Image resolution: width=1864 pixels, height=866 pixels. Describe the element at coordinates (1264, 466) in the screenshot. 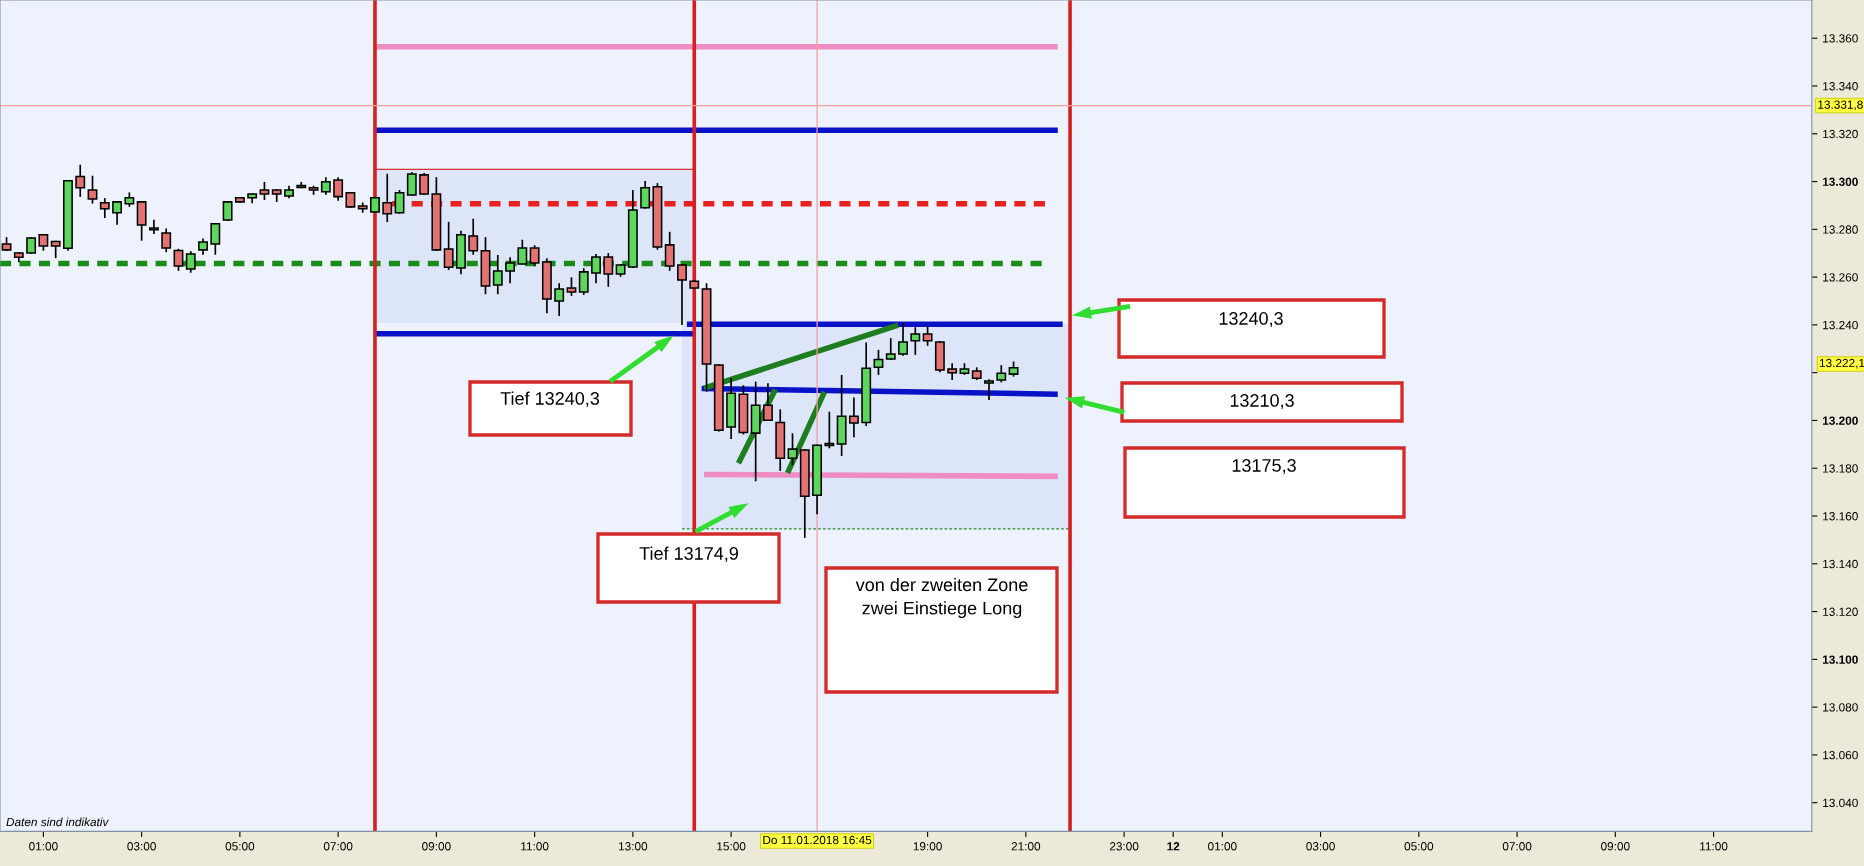

I see `annotation: 13175,3` at that location.